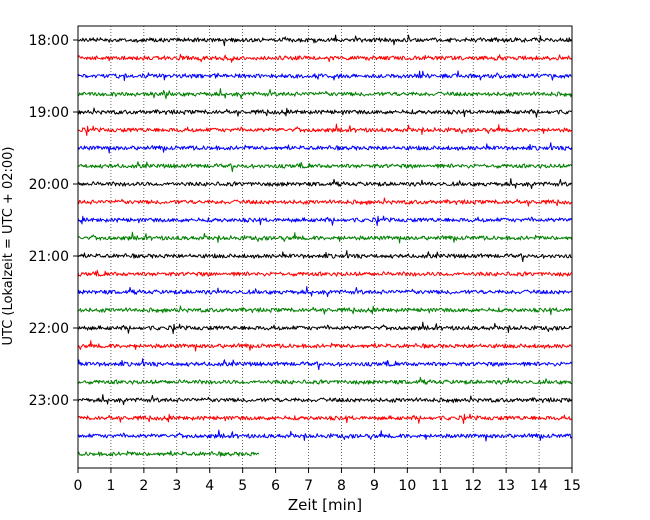  I want to click on y-tick-label: 18:00, so click(49, 41).